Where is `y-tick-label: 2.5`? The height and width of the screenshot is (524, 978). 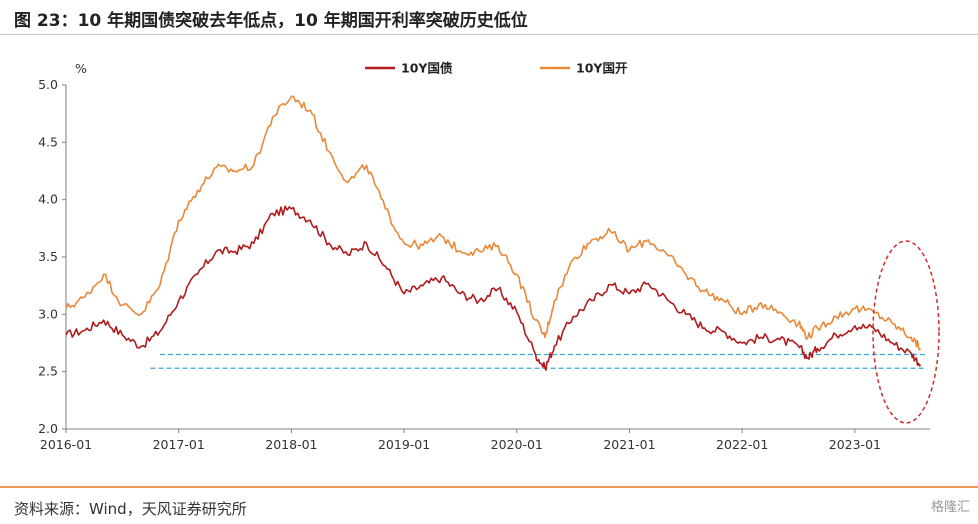
y-tick-label: 2.5 is located at coordinates (48, 371).